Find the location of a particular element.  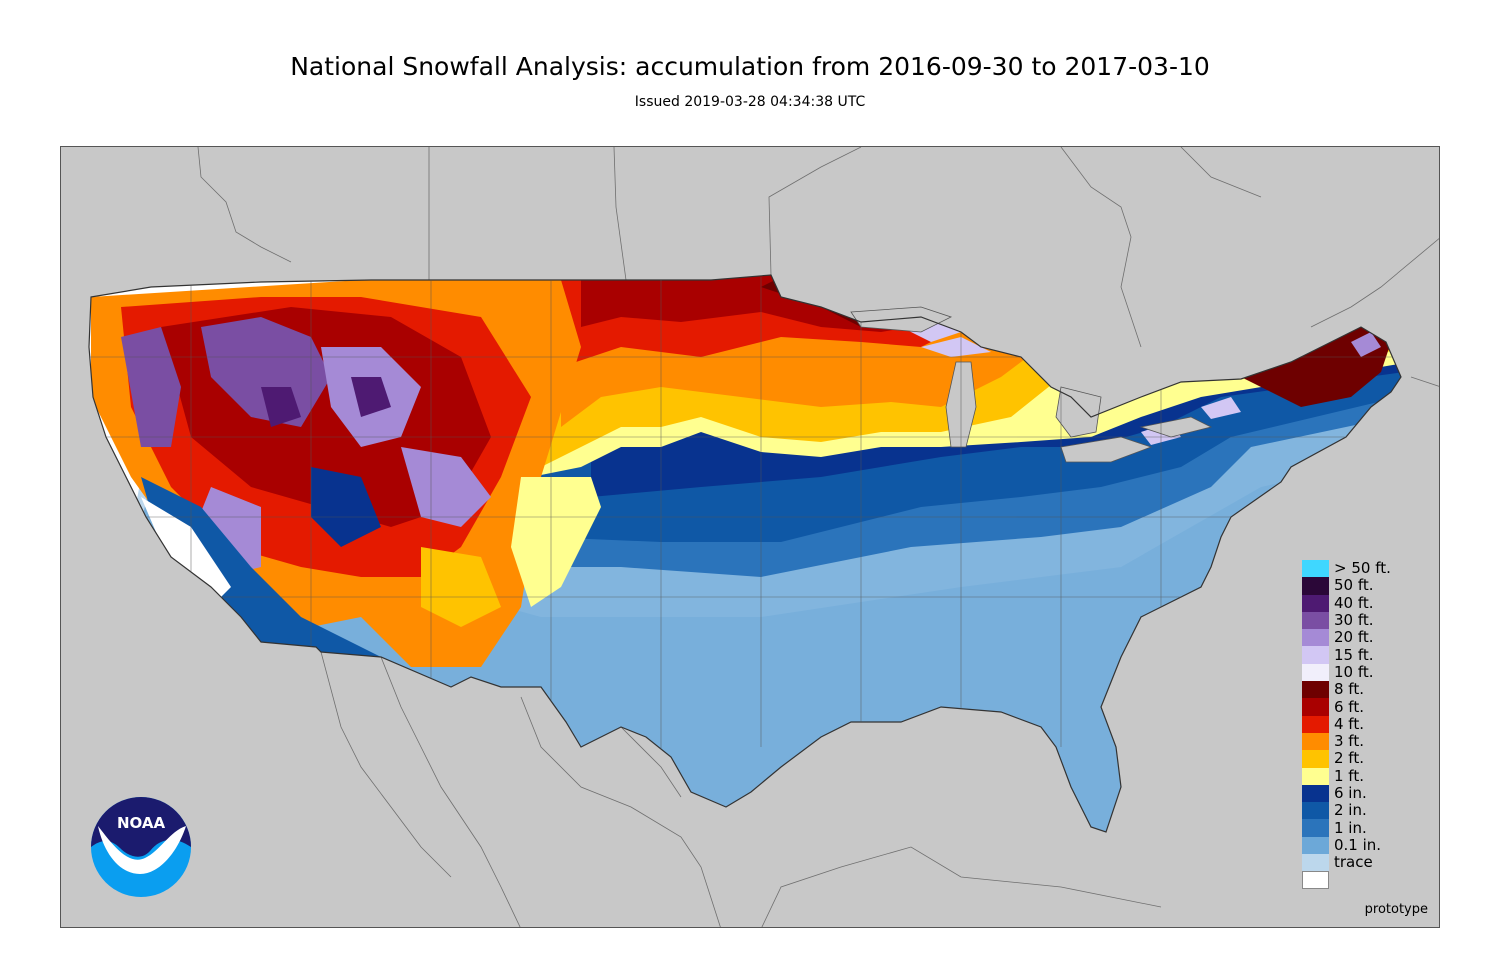

legend-item: 3 ft. is located at coordinates (1346, 741).